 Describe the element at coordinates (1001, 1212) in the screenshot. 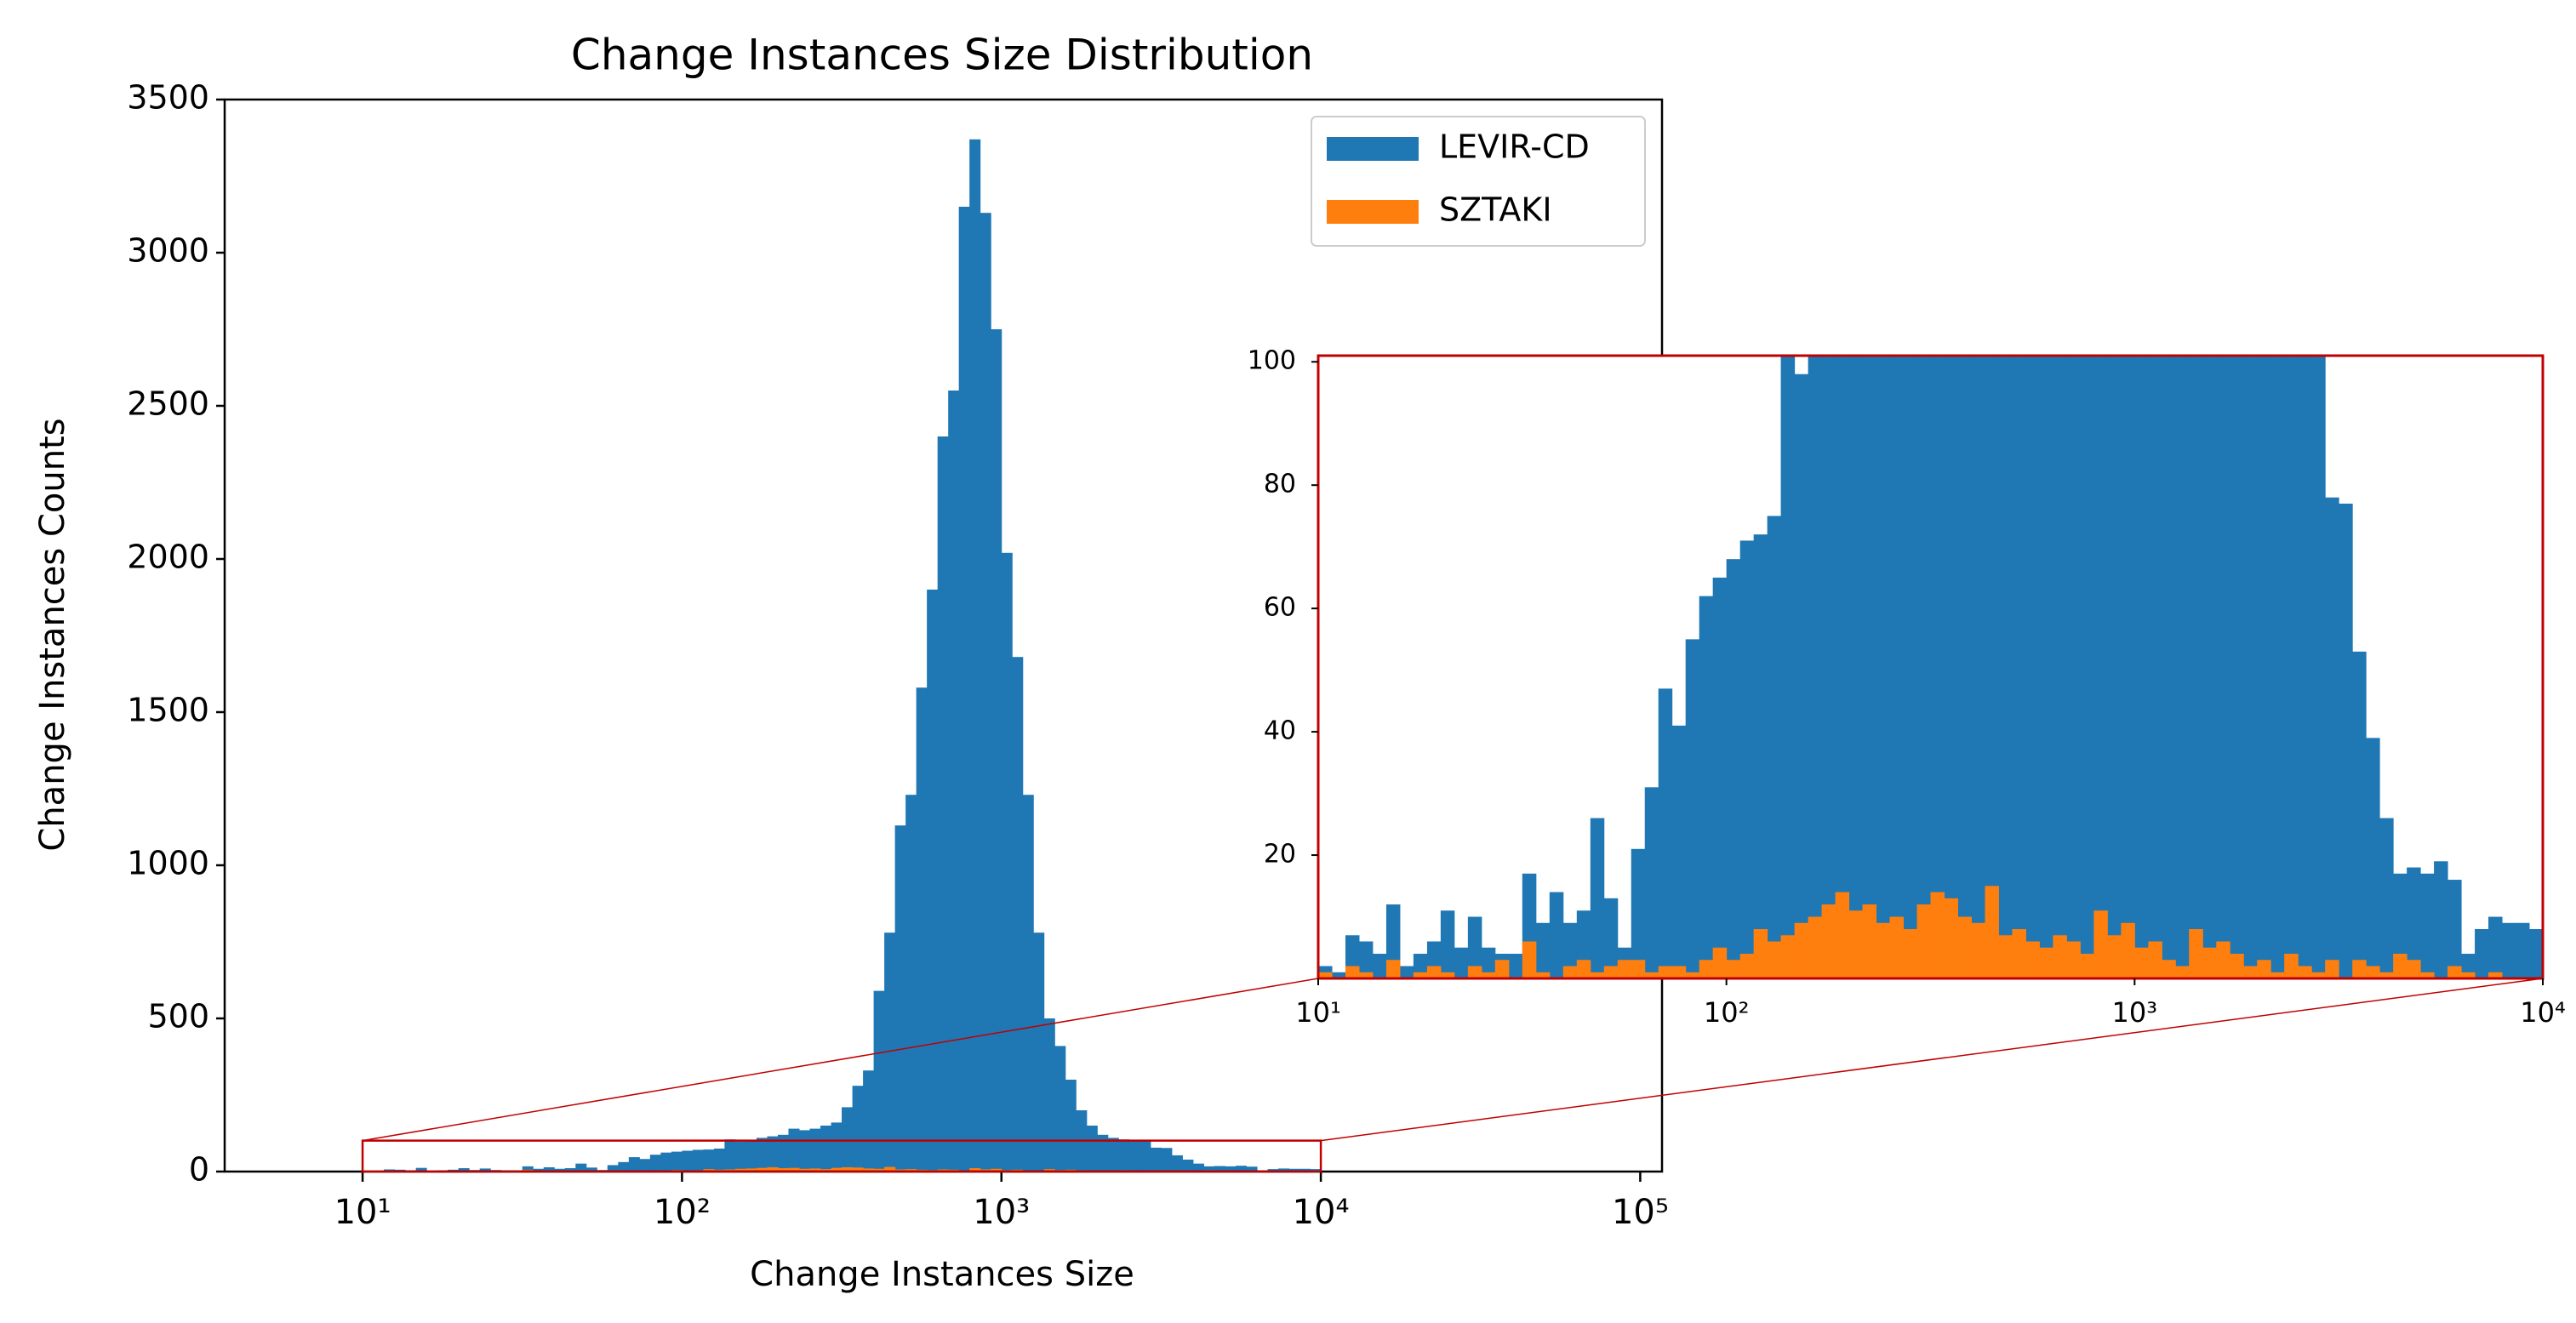

I see `x-tick-label: 10³` at that location.